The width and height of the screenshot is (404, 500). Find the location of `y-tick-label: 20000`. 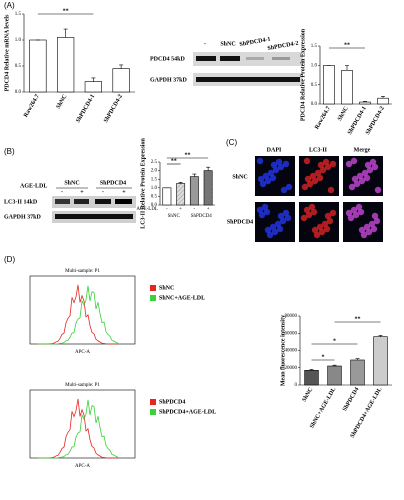

y-tick-label: 20000 is located at coordinates (291, 368).